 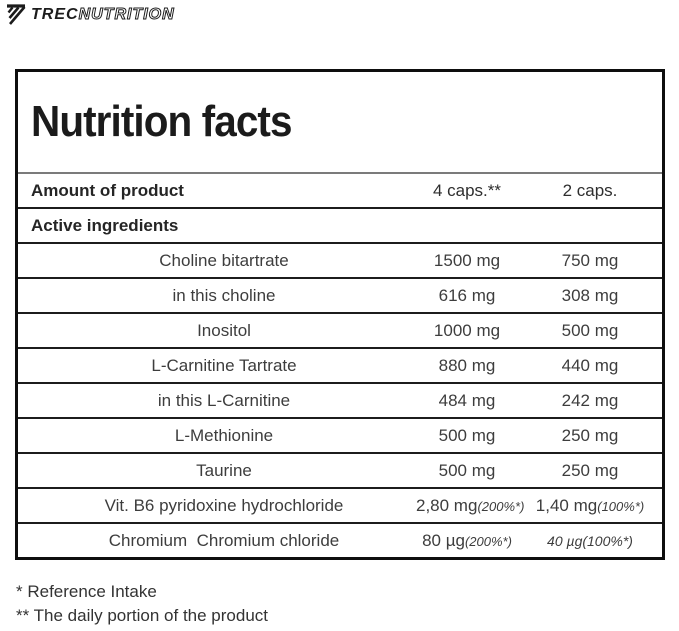 I want to click on value-4caps: 1000 mg, so click(x=467, y=330).